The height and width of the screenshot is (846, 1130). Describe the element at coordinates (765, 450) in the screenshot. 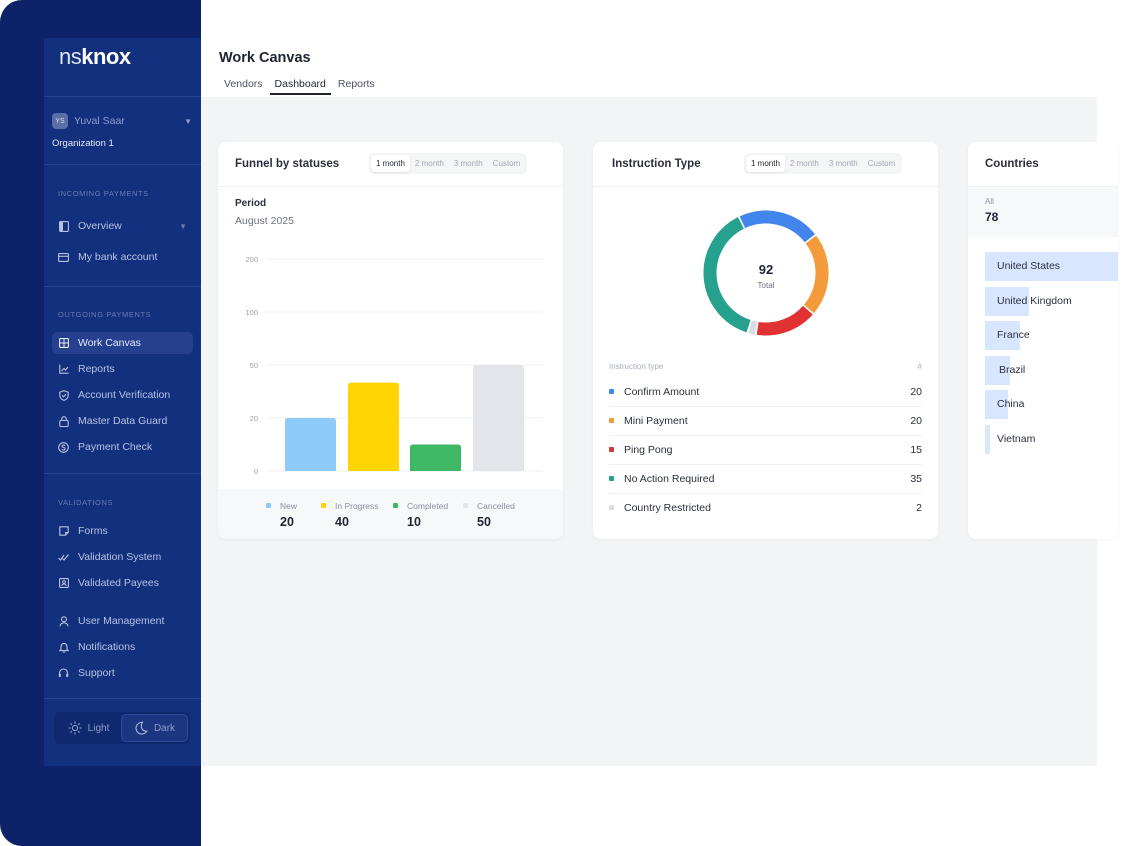

I see `table-row: Ping Pong 15` at that location.